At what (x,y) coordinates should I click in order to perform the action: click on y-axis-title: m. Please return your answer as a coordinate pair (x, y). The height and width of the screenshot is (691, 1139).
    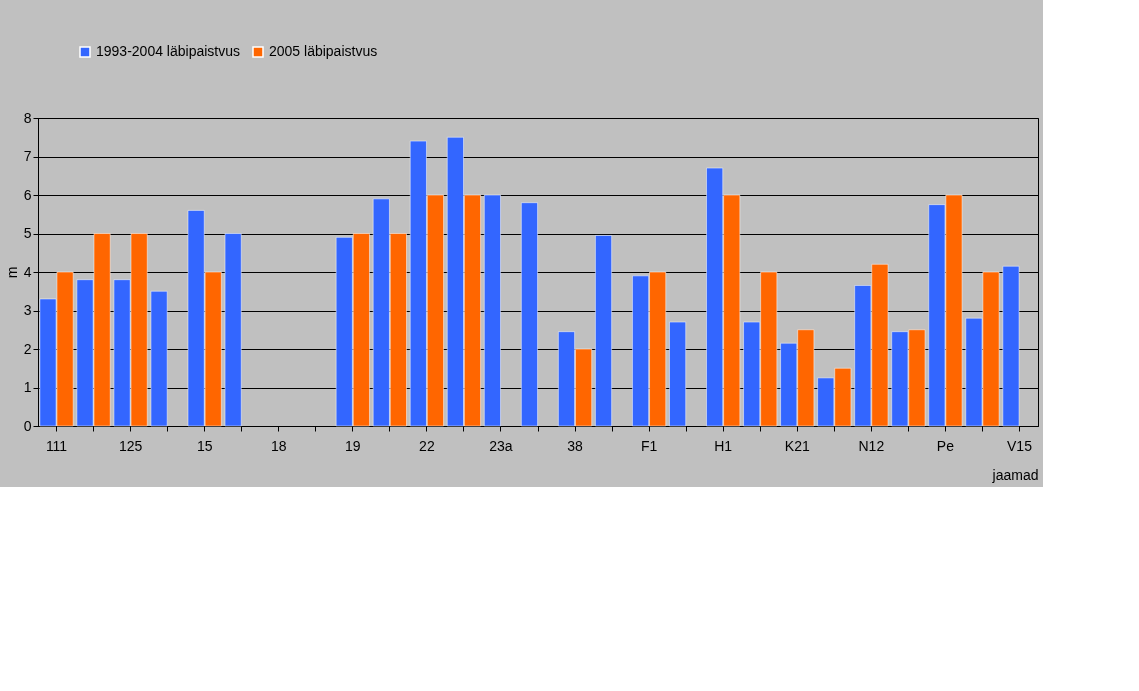
    Looking at the image, I should click on (11, 272).